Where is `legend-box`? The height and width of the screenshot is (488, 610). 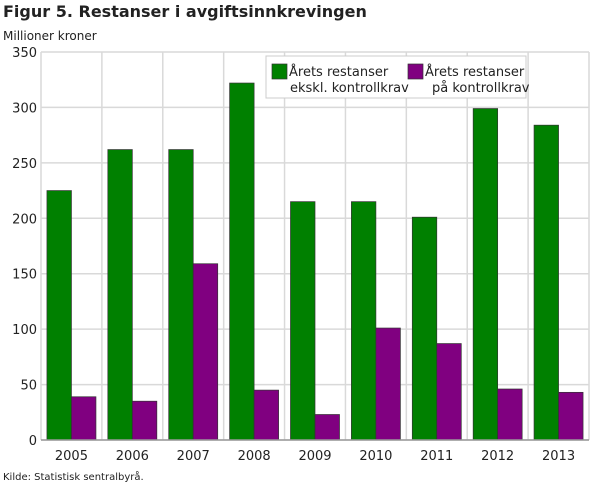 legend-box is located at coordinates (396, 77).